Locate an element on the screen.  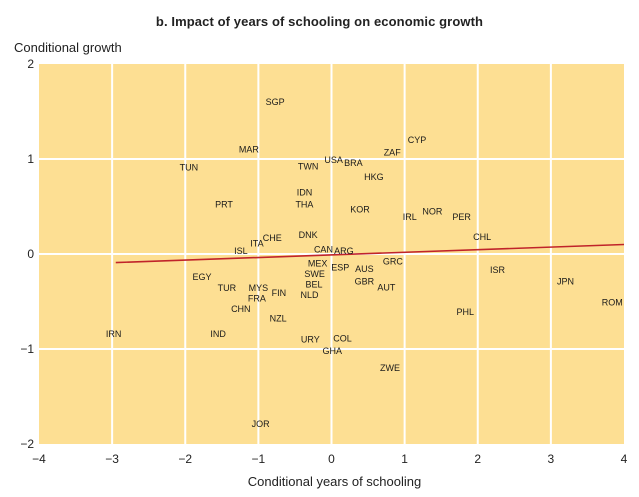
point-label-tur: TUR is located at coordinates (227, 288).